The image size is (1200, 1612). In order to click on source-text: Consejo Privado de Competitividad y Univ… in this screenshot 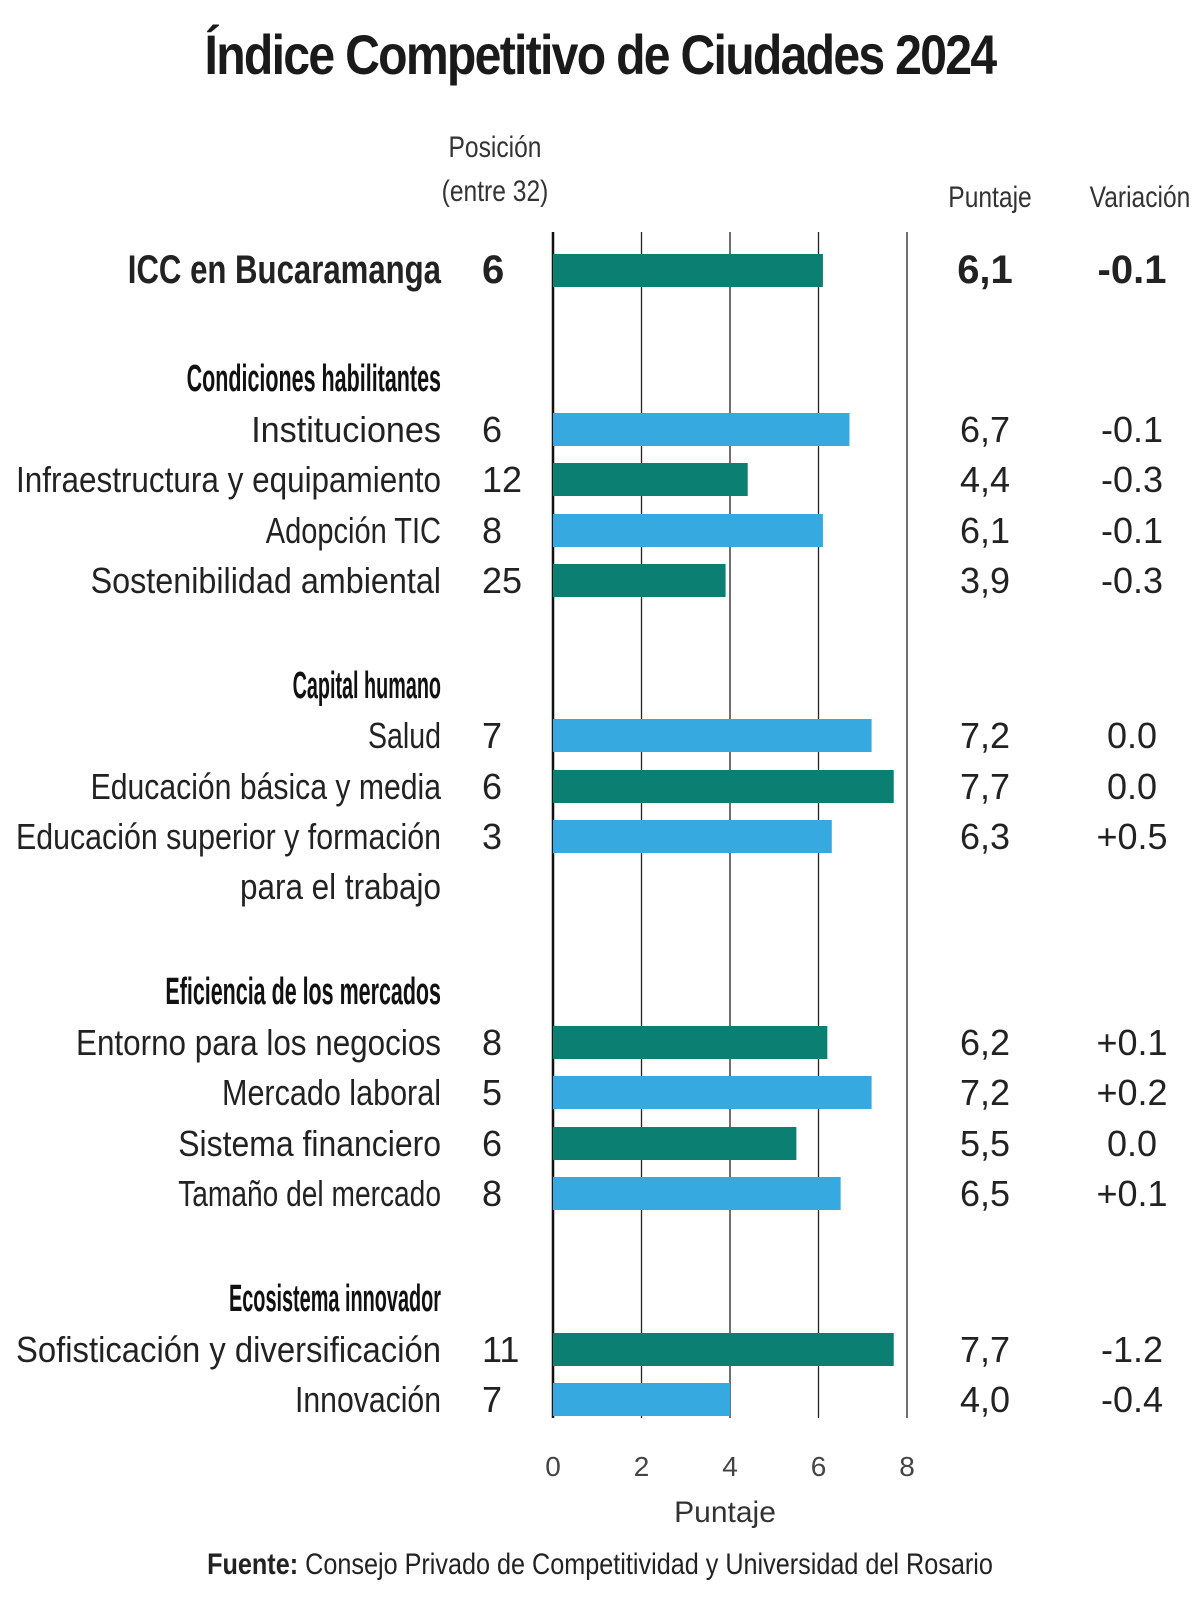, I will do `click(649, 1564)`.